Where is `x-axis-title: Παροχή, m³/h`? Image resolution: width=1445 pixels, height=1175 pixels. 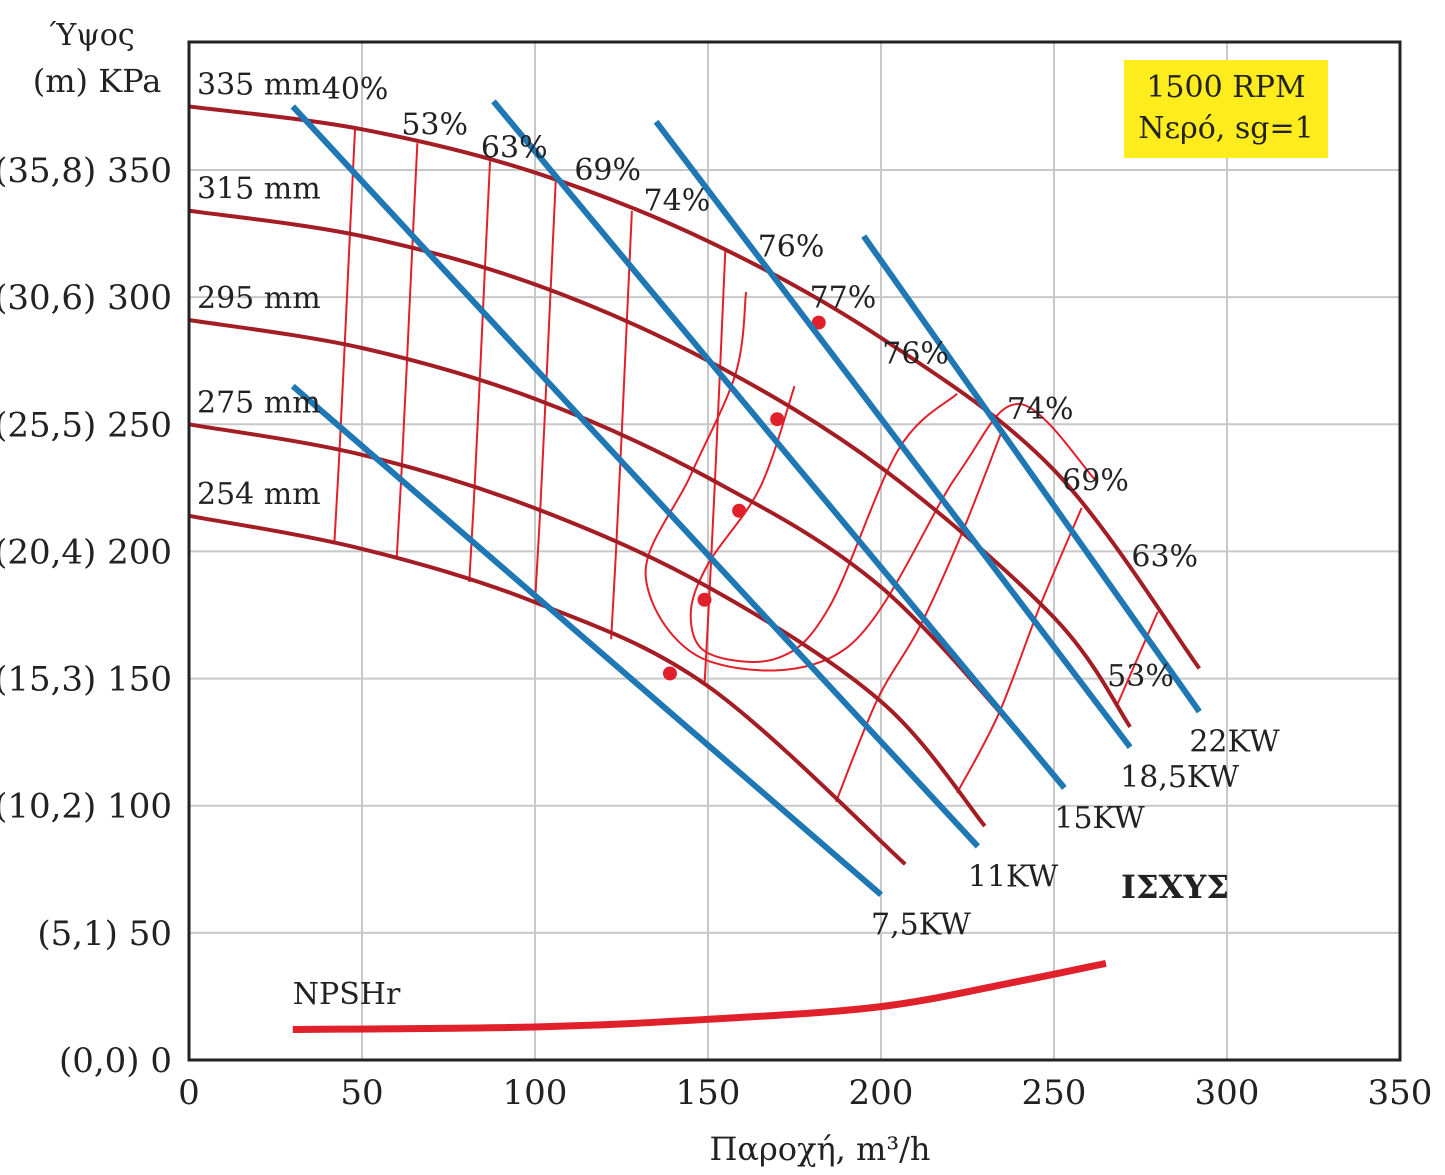 x-axis-title: Παροχή, m³/h is located at coordinates (819, 1149).